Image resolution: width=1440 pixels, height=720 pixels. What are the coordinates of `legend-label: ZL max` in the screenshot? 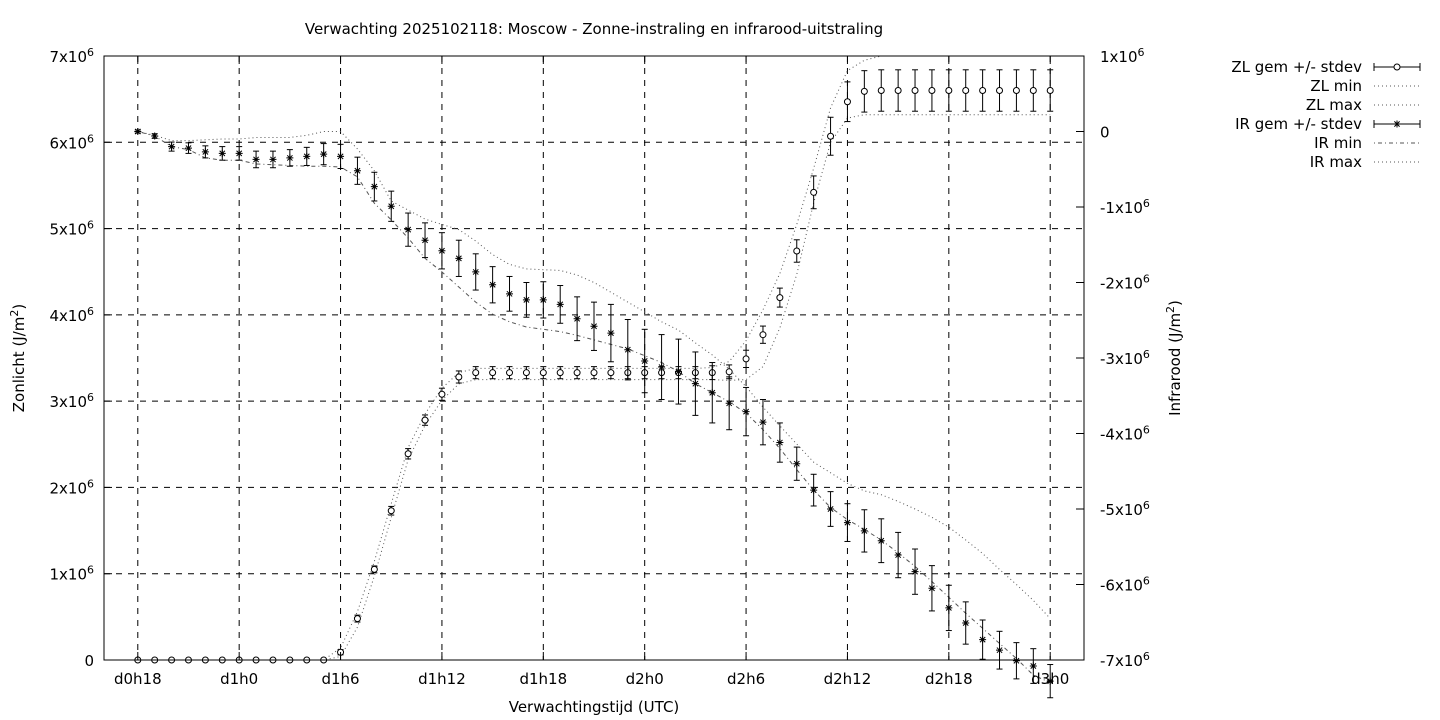 It's located at (1334, 105).